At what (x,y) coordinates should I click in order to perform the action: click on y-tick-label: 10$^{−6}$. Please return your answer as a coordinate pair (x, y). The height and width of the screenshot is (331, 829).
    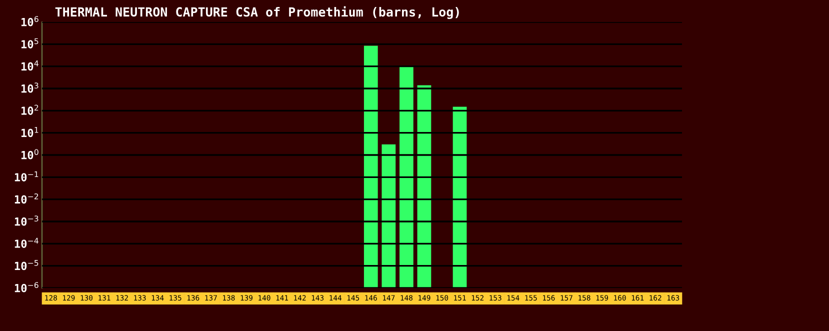
    Looking at the image, I should click on (26, 287).